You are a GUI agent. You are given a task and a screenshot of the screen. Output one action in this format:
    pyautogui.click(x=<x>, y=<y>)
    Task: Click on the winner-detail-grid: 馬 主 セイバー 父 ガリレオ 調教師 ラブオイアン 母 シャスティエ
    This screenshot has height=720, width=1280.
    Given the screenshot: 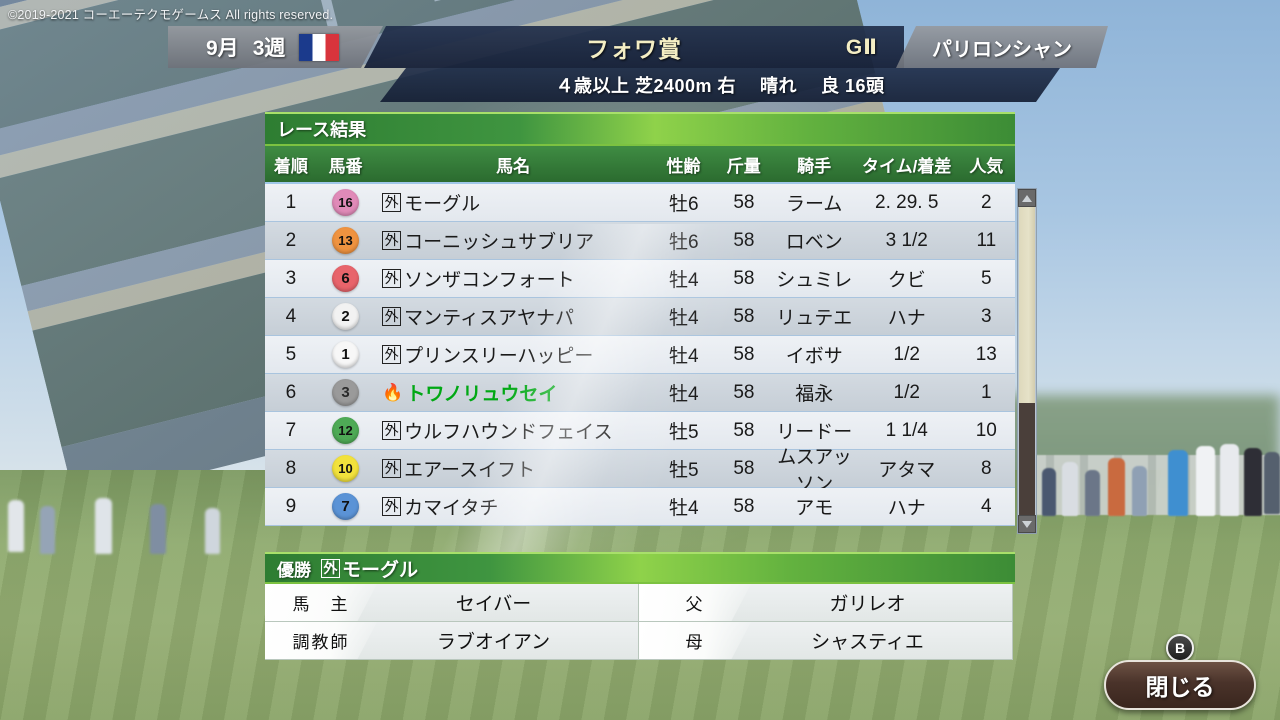 What is the action you would take?
    pyautogui.click(x=640, y=622)
    